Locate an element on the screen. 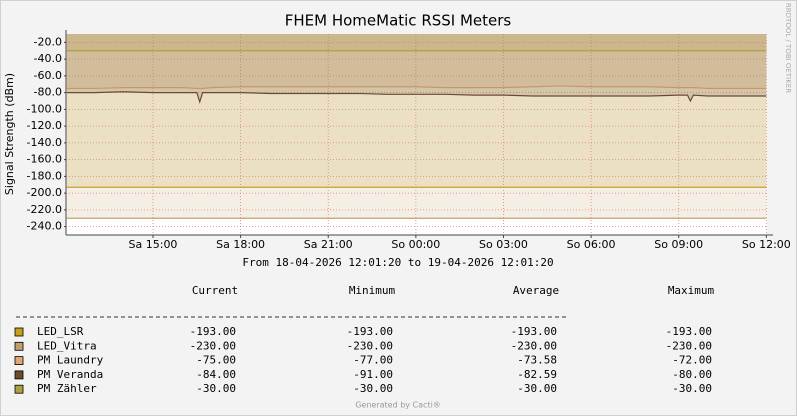 The height and width of the screenshot is (416, 797). y-tick-label: -100.0 is located at coordinates (44, 108).